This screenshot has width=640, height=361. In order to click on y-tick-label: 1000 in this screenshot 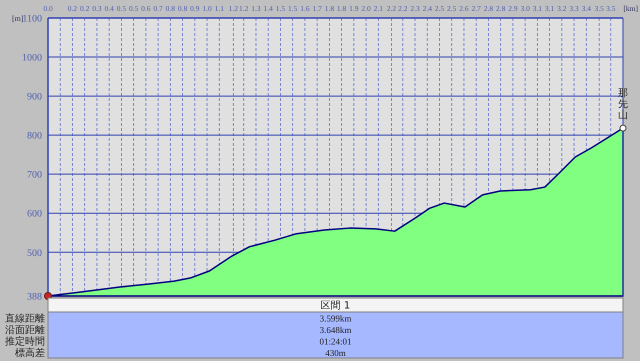, I will do `click(32, 58)`.